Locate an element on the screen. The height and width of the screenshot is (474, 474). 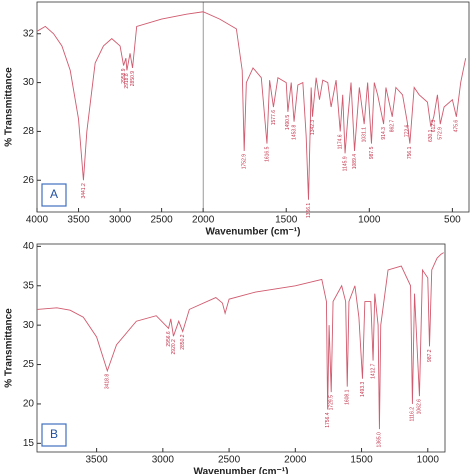
peak-label: 1174.6 is located at coordinates (341, 141).